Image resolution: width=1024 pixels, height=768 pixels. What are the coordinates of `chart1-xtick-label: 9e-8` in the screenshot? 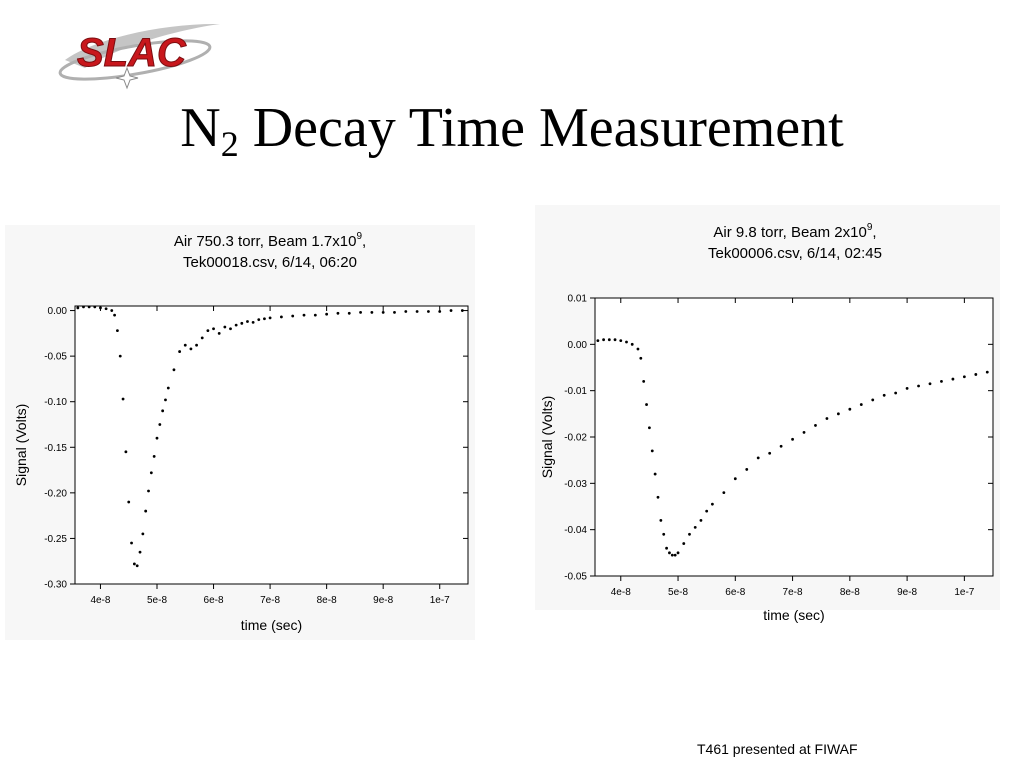 It's located at (383, 600).